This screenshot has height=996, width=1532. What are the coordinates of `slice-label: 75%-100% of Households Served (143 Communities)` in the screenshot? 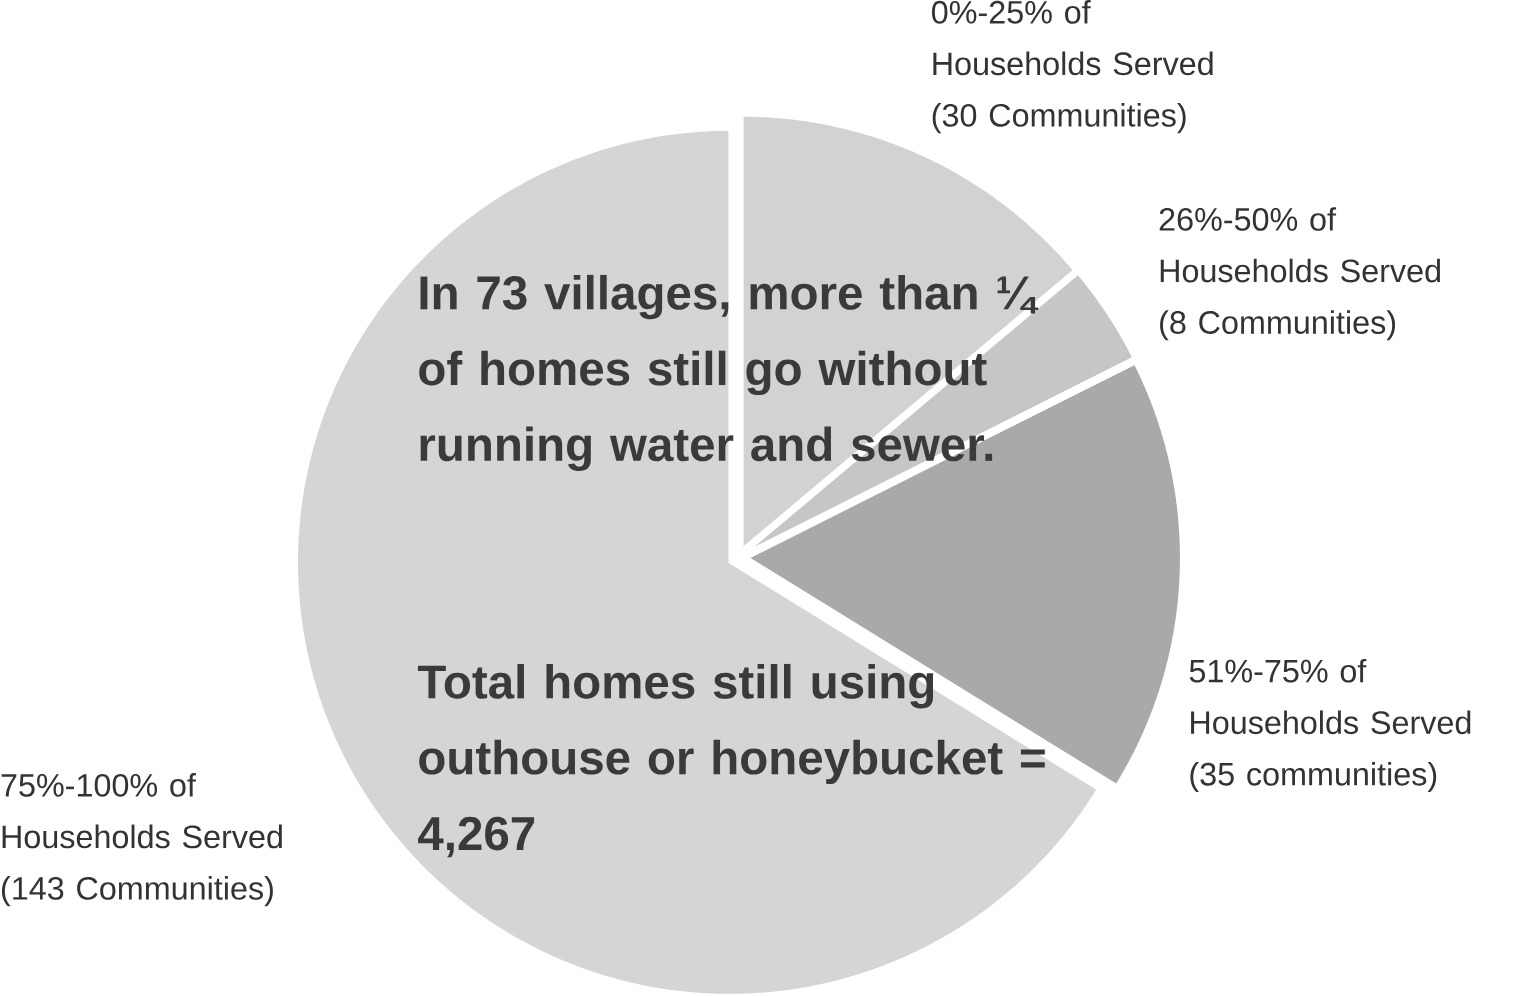 It's located at (141, 840).